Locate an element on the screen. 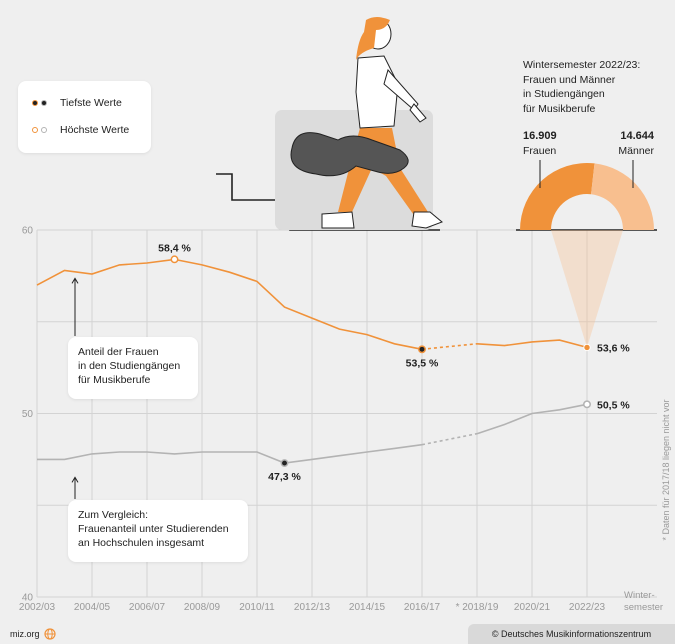 This screenshot has height=644, width=675. donut-chart is located at coordinates (587, 254).